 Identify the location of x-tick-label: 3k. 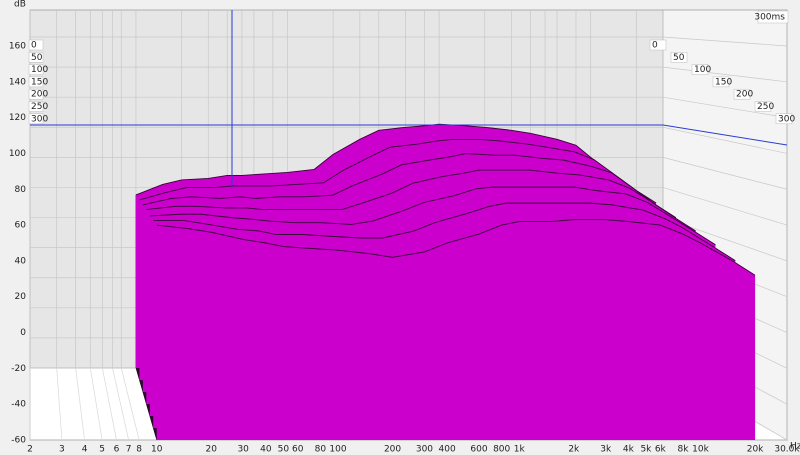
(606, 450).